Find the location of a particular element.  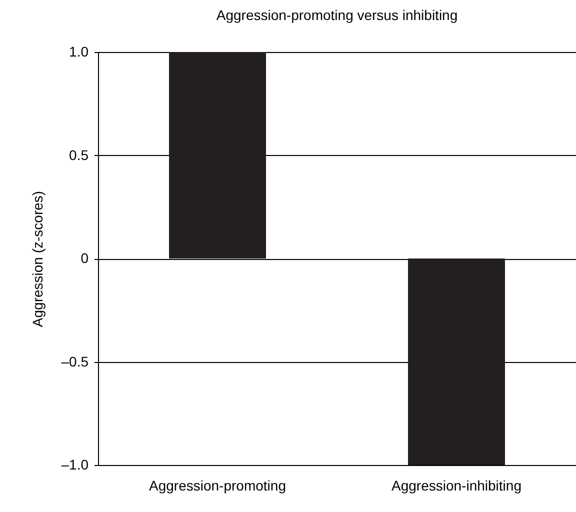

y-tick-label: –0.5 is located at coordinates (75, 361).